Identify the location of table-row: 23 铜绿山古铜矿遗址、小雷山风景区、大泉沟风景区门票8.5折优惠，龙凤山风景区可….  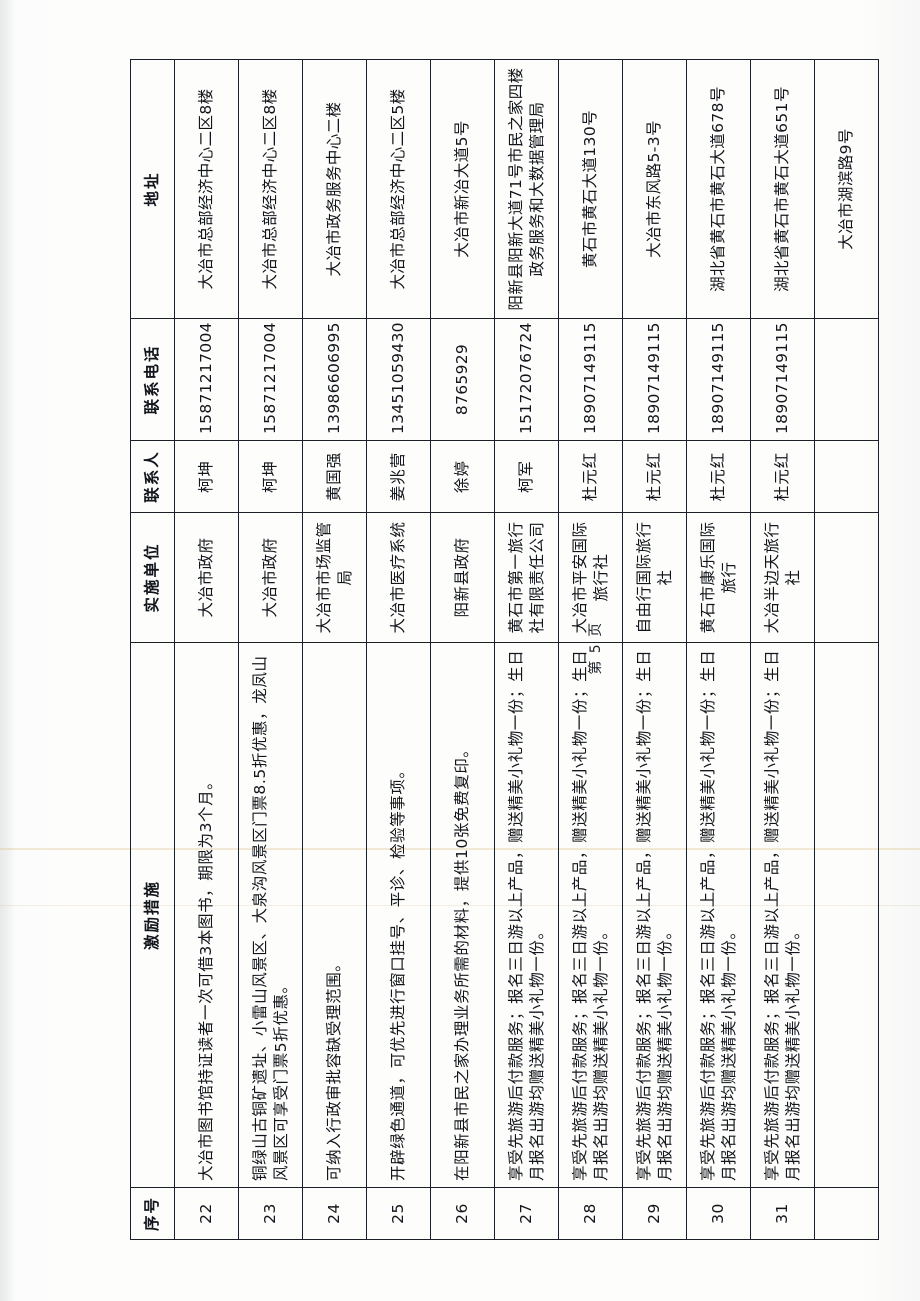
(270, 649).